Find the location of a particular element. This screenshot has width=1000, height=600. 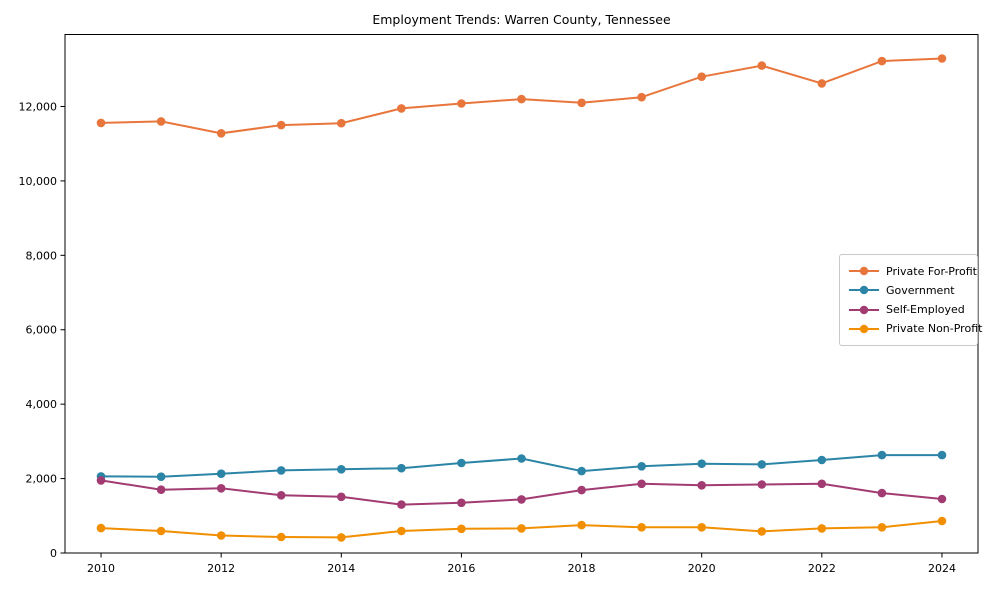

legend-item-private-non-profit: Private Non-Profit is located at coordinates (915, 329).